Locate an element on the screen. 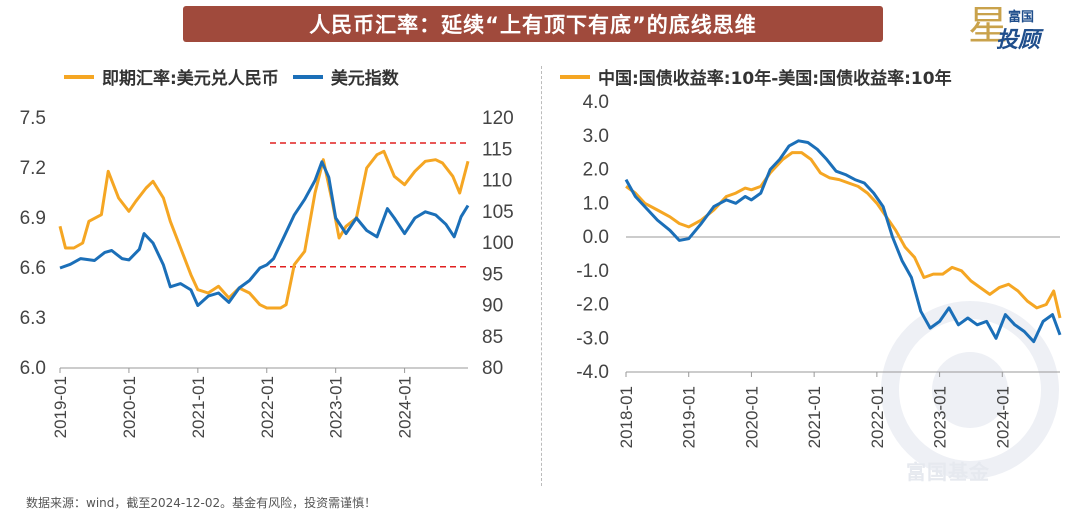 The height and width of the screenshot is (516, 1080). left-y-tick-label: 6.3 is located at coordinates (33, 318).